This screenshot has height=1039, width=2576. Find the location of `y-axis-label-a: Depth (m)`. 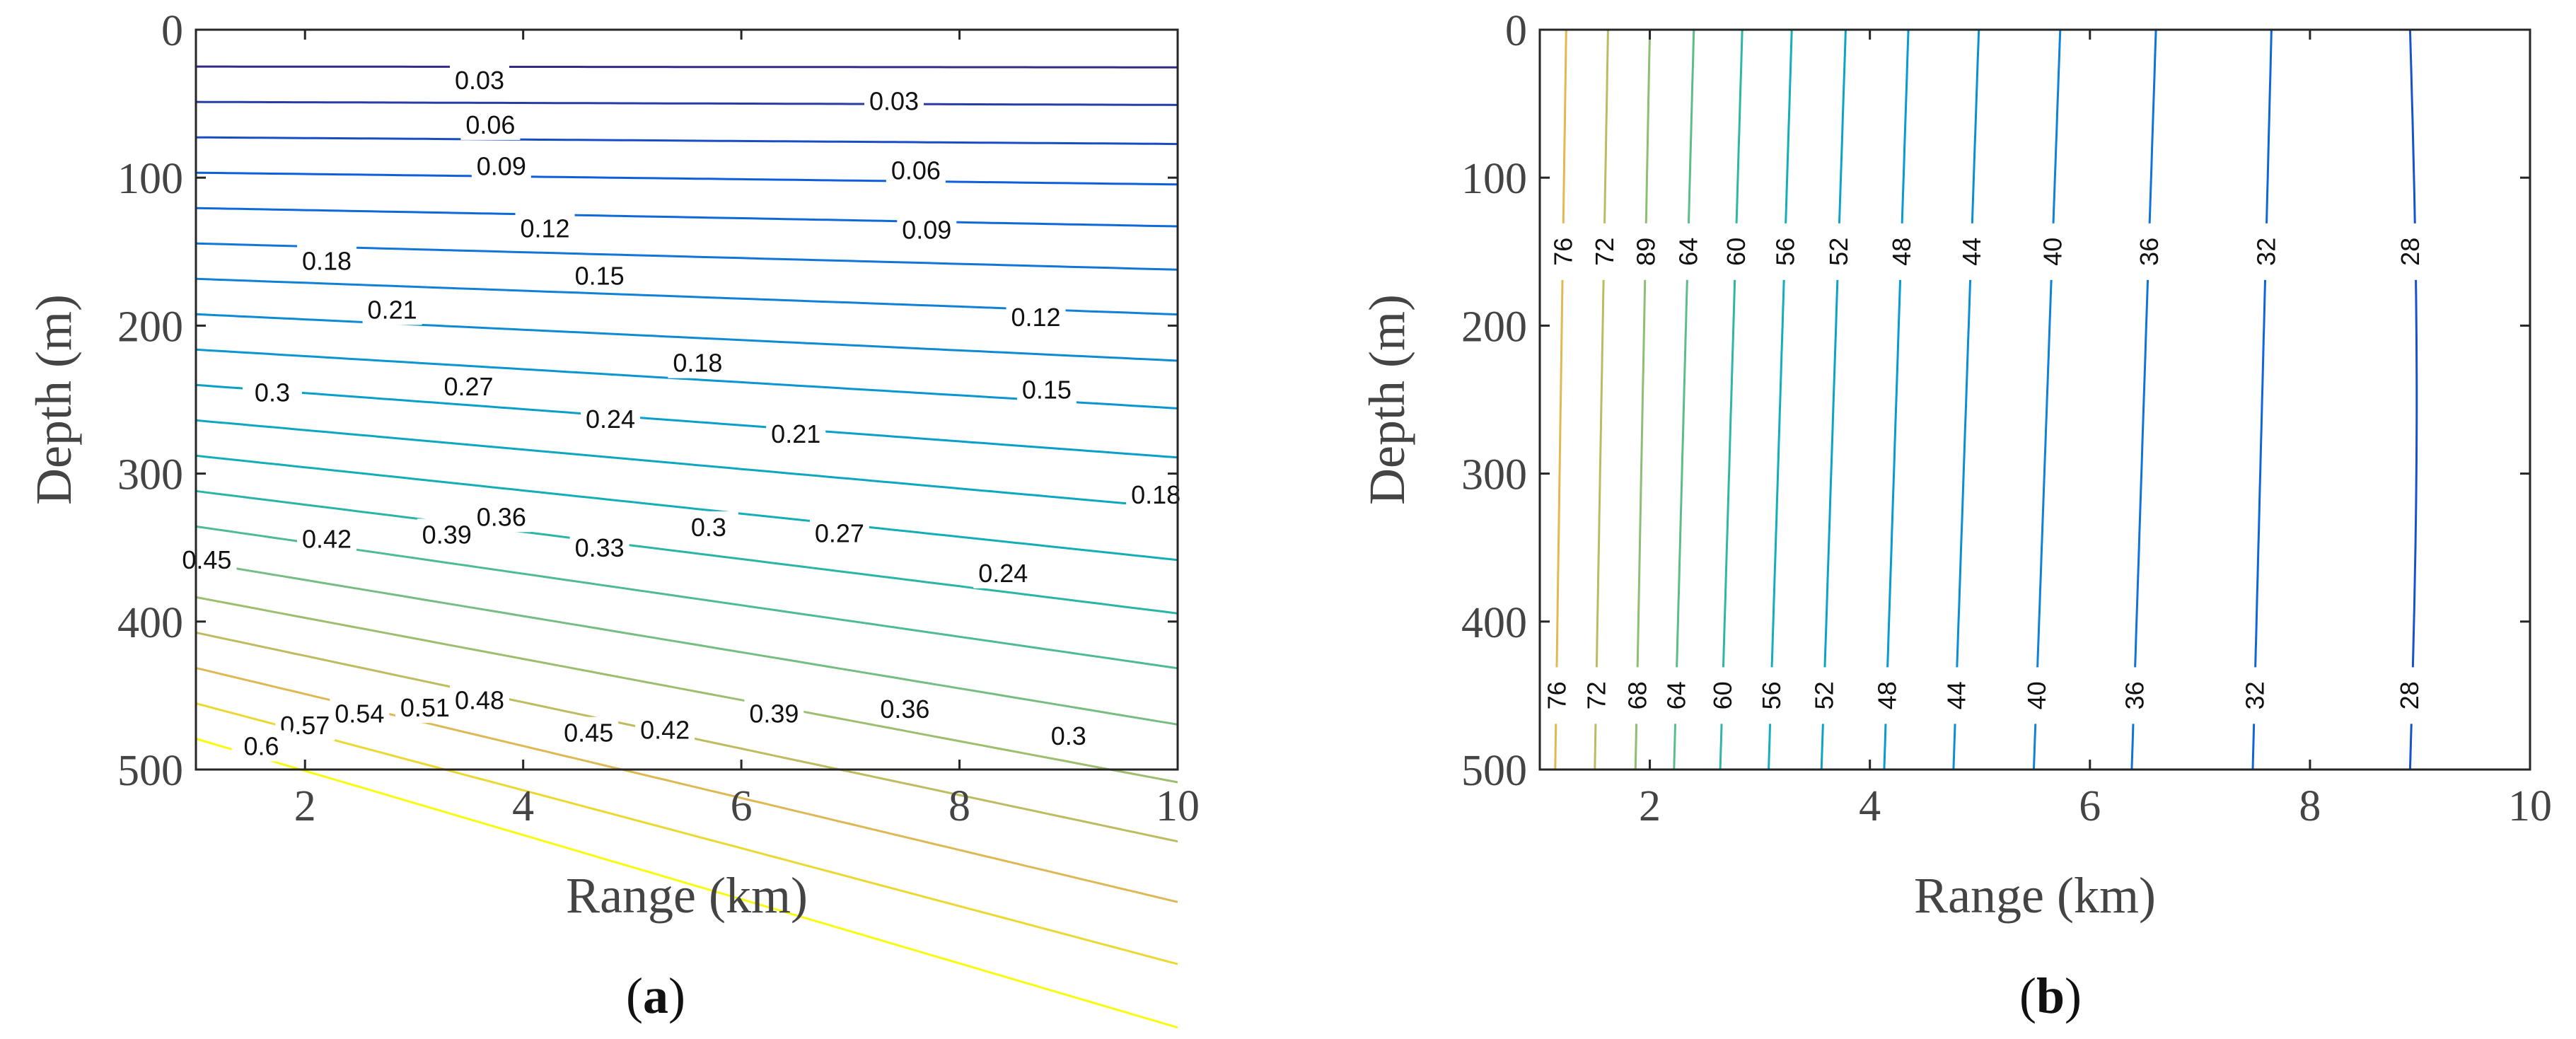

y-axis-label-a: Depth (m) is located at coordinates (53, 399).